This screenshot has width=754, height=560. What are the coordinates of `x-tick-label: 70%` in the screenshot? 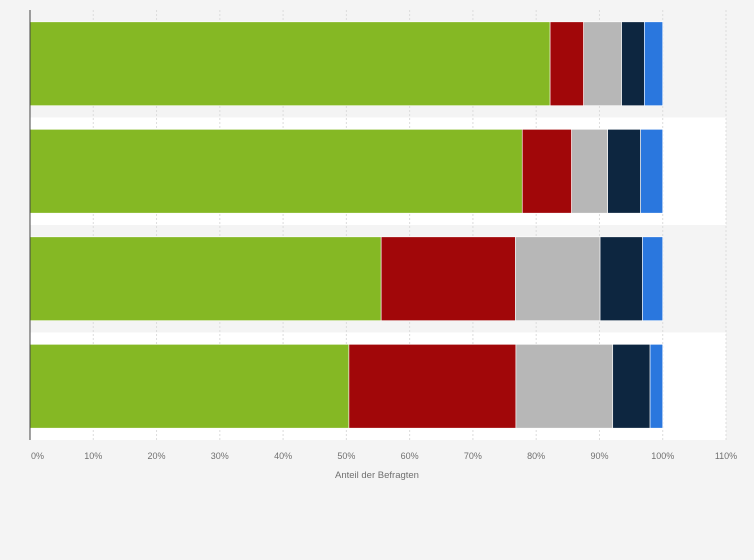 It's located at (473, 456).